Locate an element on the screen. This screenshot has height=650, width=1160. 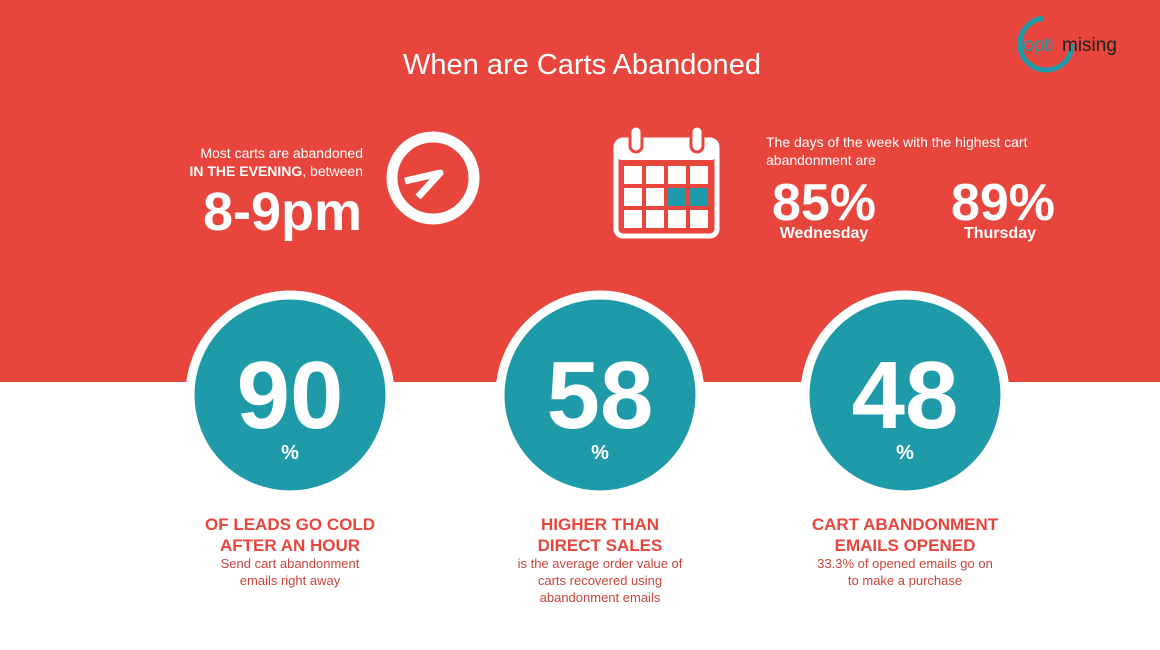
day-stat-day: Wednesday is located at coordinates (824, 233).